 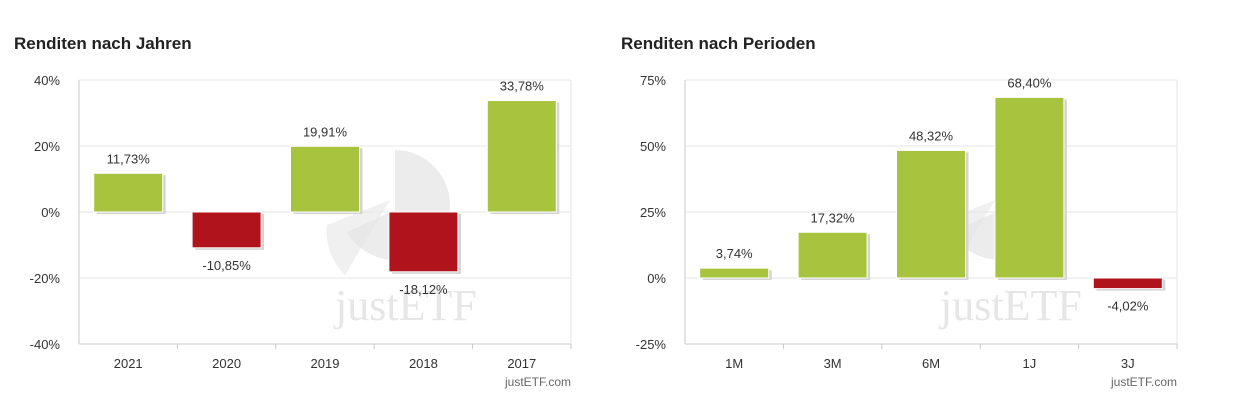 What do you see at coordinates (47, 146) in the screenshot?
I see `y-tick-label: 20%` at bounding box center [47, 146].